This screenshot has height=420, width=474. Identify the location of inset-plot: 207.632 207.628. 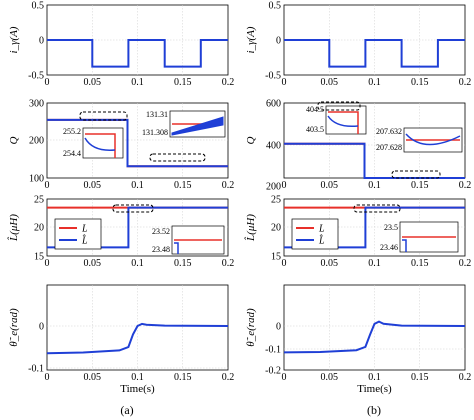
(419, 140).